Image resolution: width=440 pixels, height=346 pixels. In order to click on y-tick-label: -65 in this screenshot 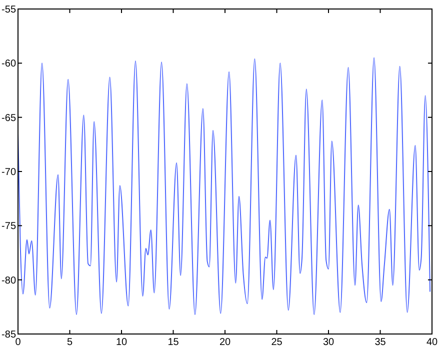, I will do `click(9, 118)`.